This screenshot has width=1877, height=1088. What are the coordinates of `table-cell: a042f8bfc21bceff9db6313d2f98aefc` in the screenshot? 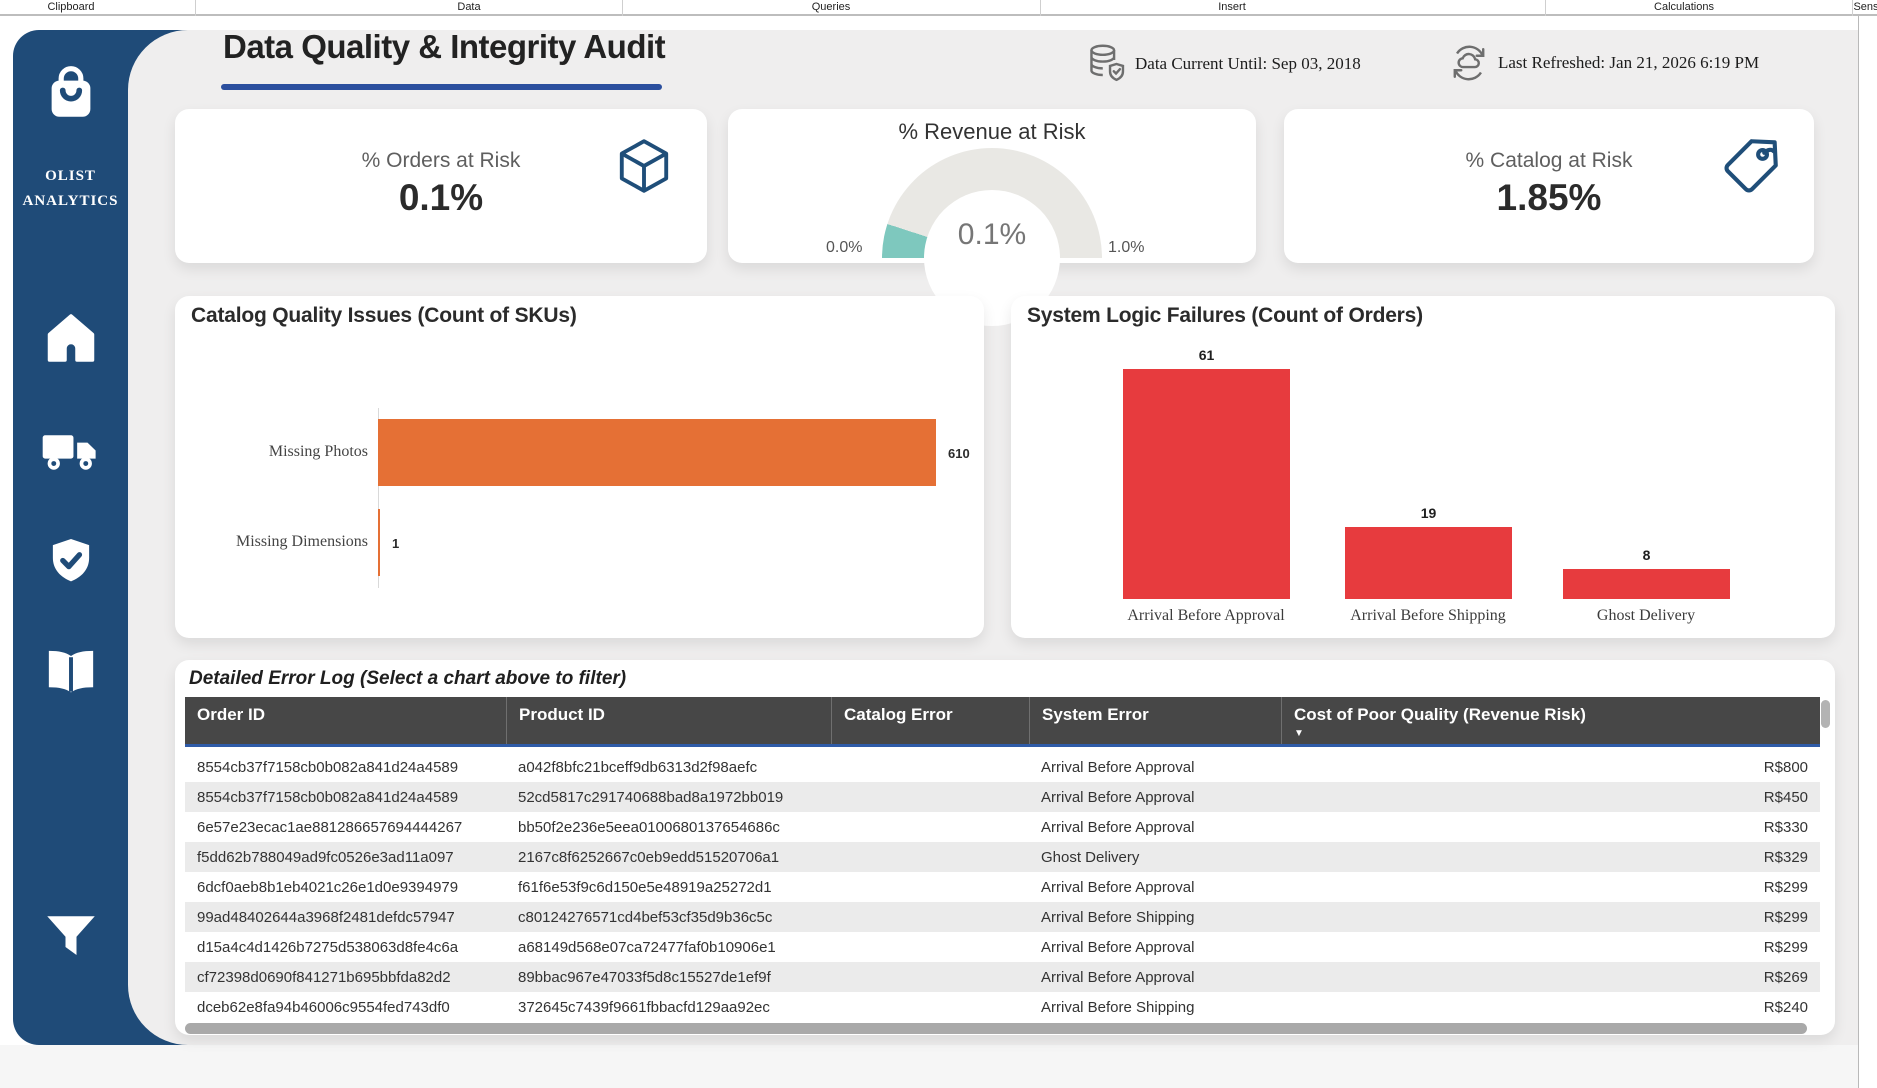 It's located at (638, 767).